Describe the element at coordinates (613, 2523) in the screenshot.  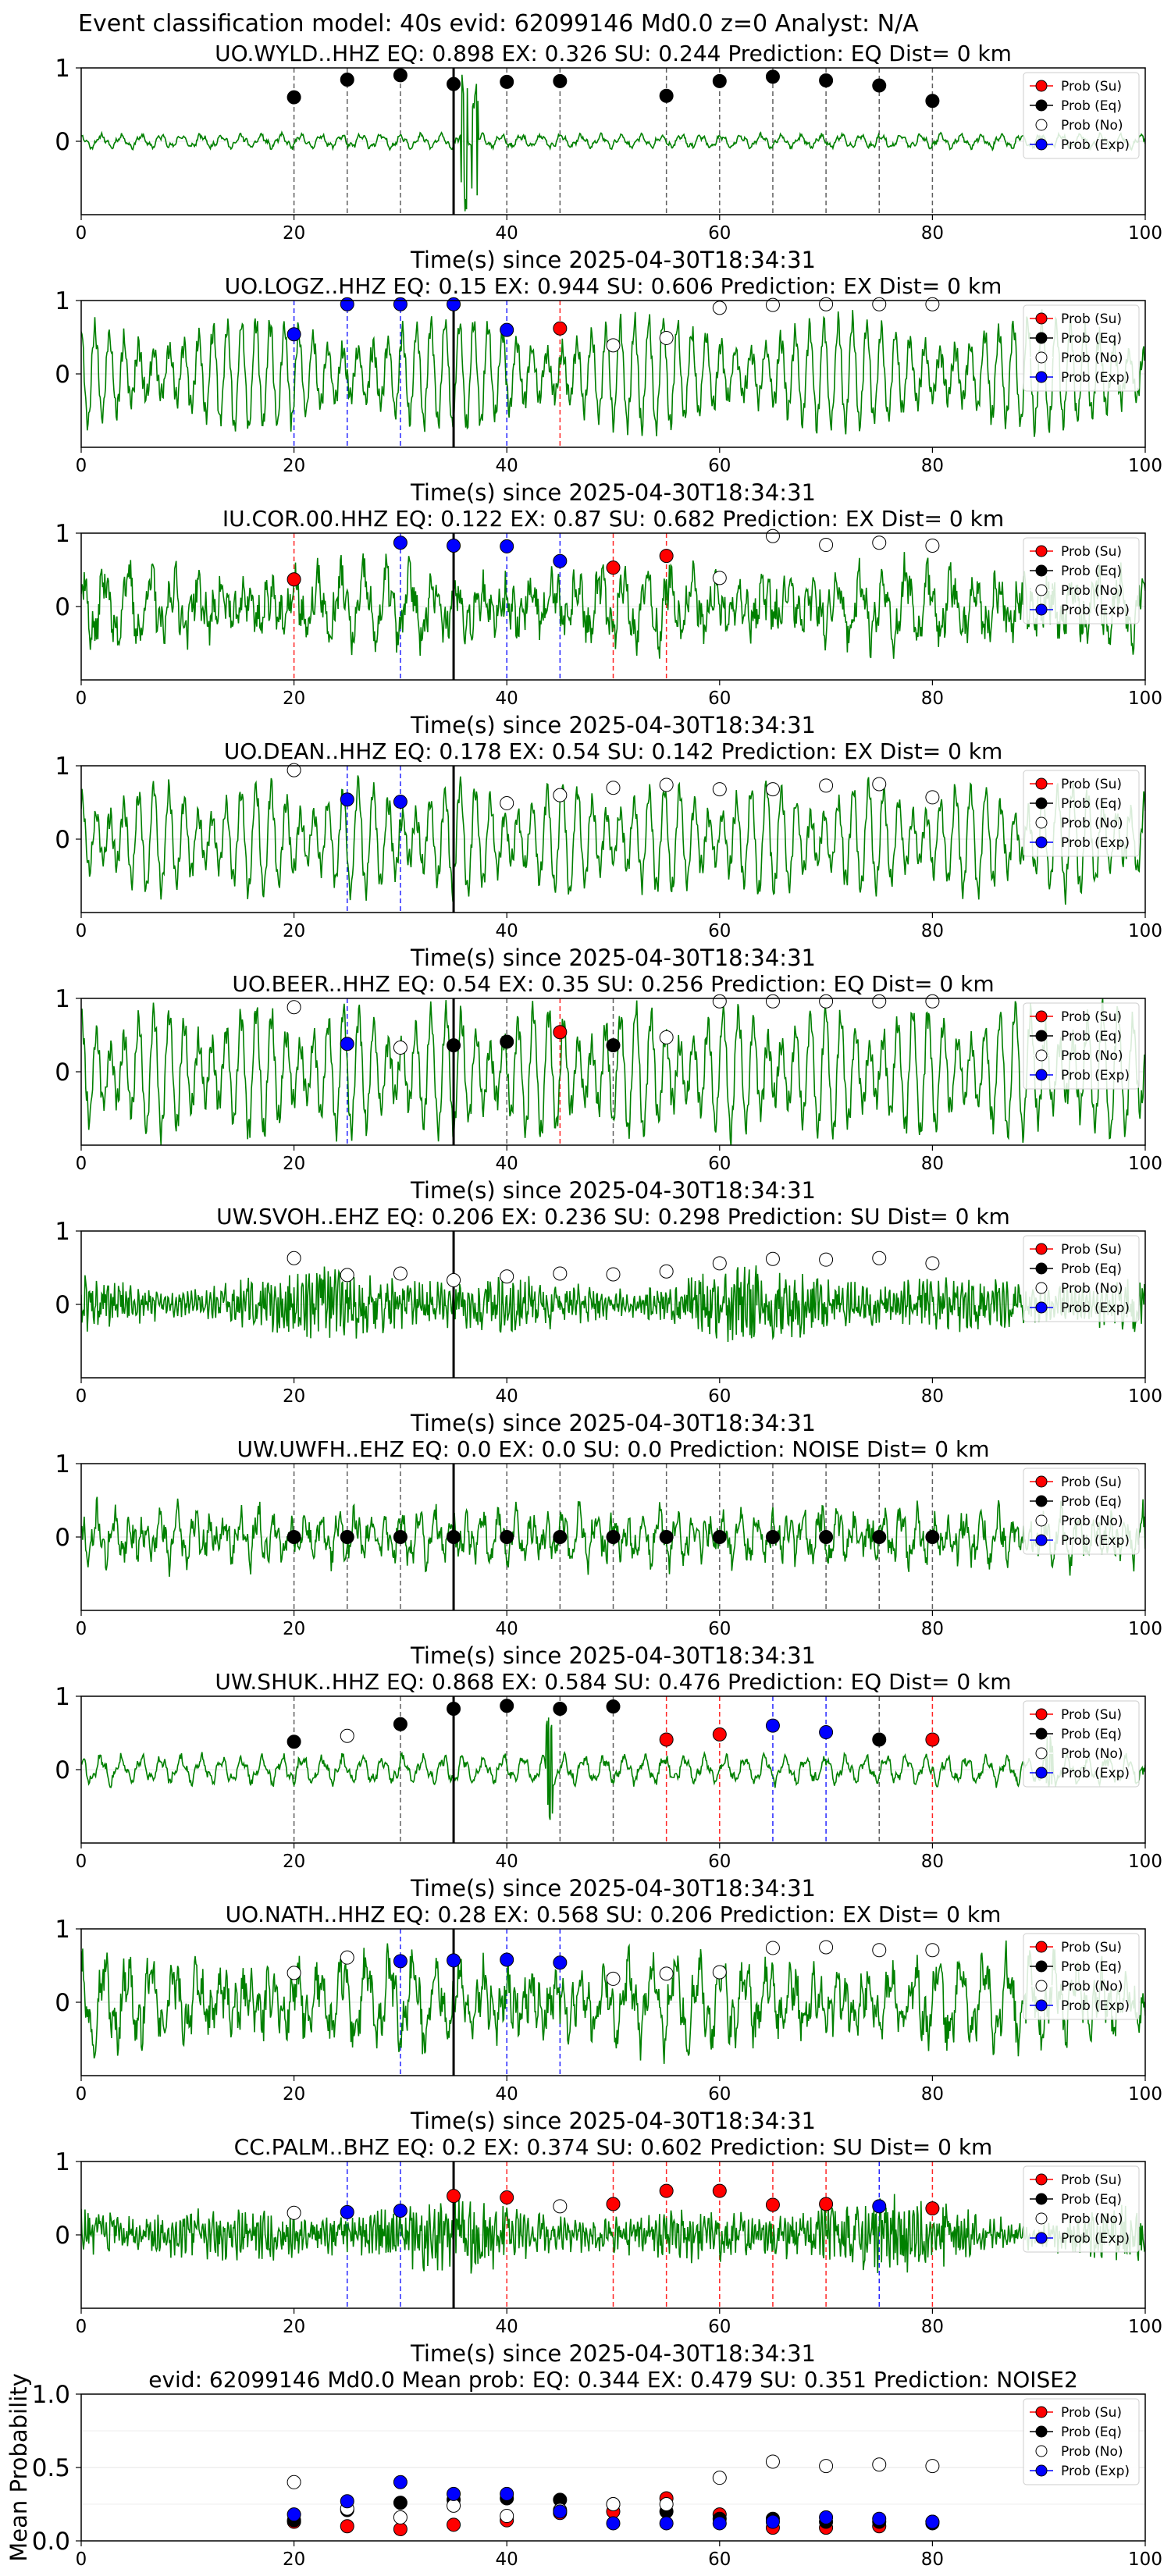
I see `mean-marker-exp` at that location.